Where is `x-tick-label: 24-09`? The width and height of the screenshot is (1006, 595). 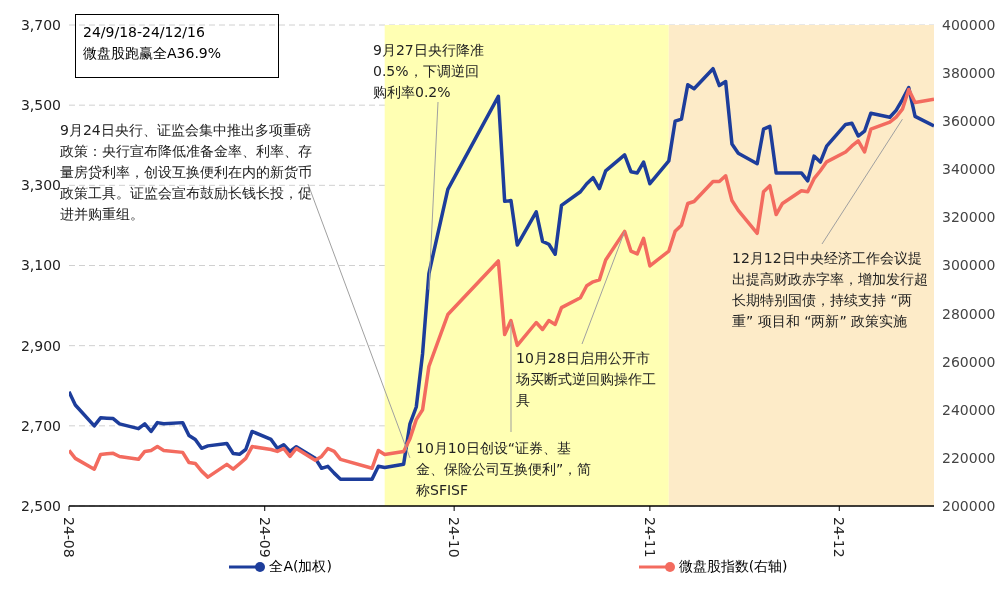 x-tick-label: 24-09 is located at coordinates (264, 537).